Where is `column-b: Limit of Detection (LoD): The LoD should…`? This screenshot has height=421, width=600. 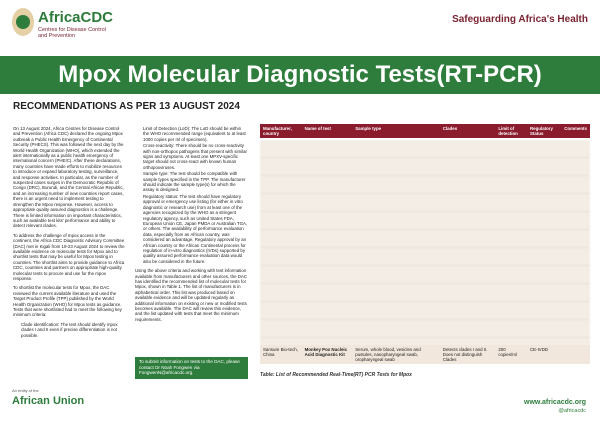 column-b: Limit of Detection (LoD): The LoD should… is located at coordinates (191, 240).